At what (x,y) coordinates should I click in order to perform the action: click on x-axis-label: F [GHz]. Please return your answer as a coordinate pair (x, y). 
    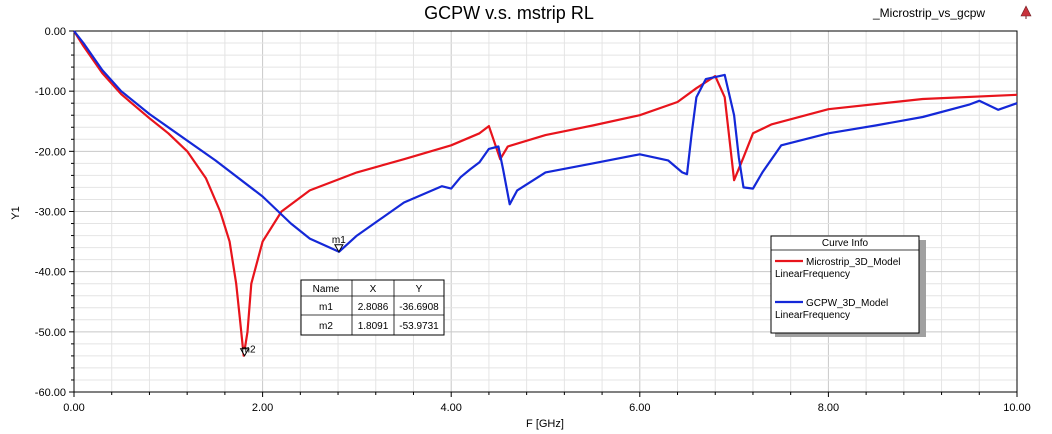
    Looking at the image, I should click on (545, 424).